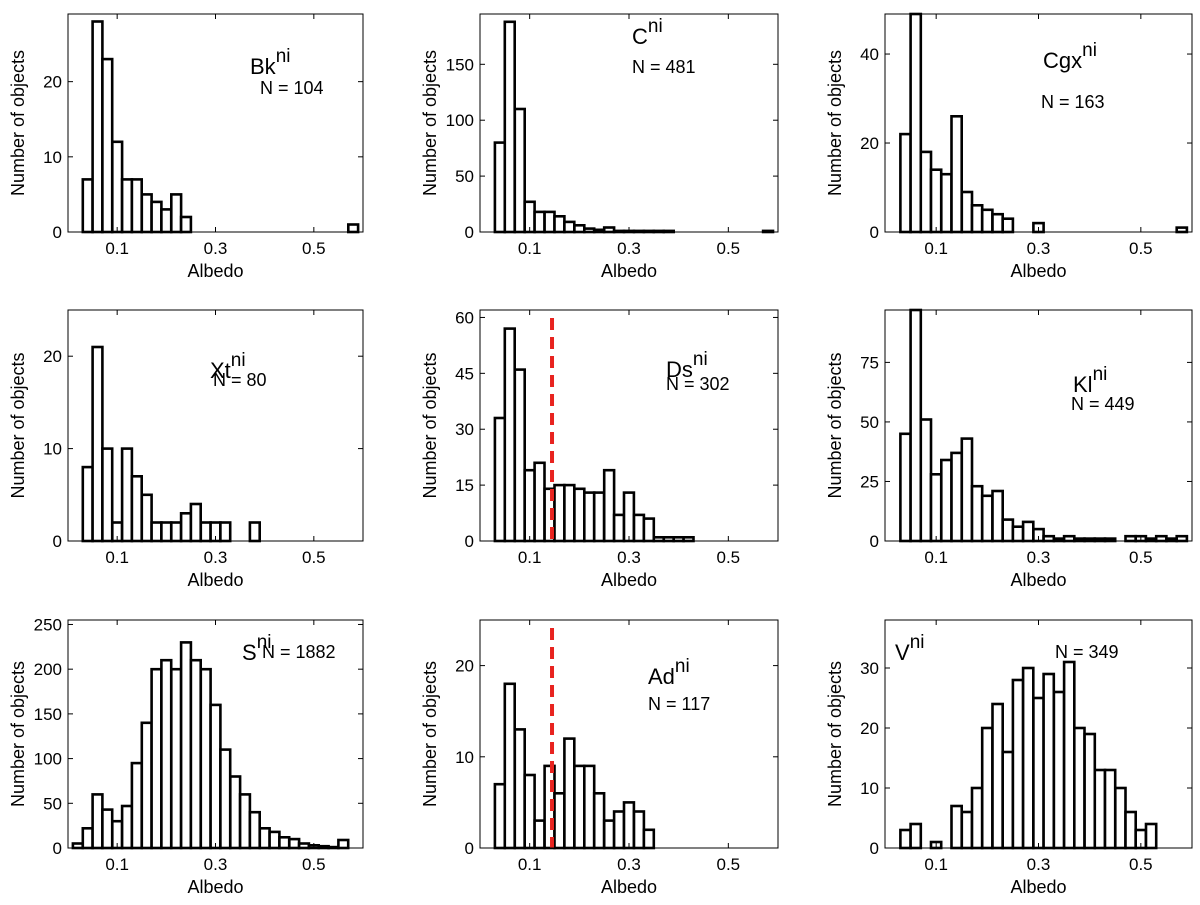 Image resolution: width=1200 pixels, height=905 pixels. What do you see at coordinates (679, 369) in the screenshot?
I see `class-name: Ds` at bounding box center [679, 369].